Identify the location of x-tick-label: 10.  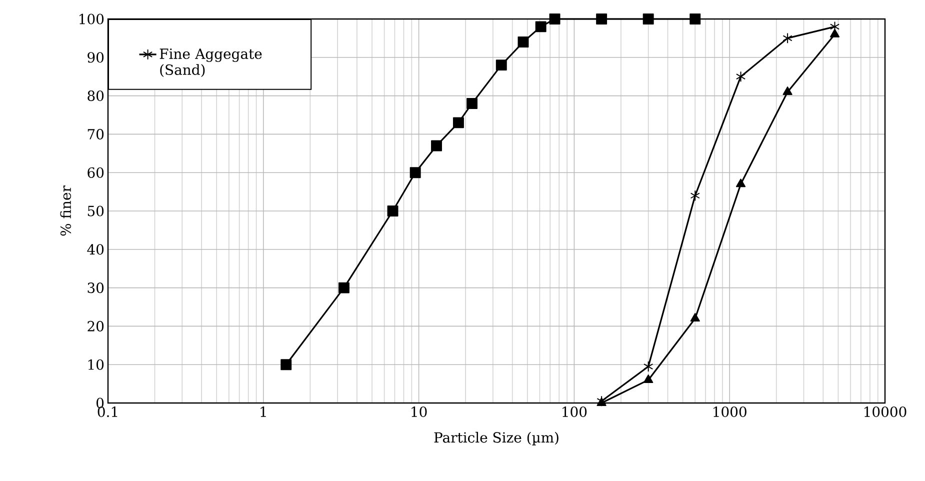
(419, 412).